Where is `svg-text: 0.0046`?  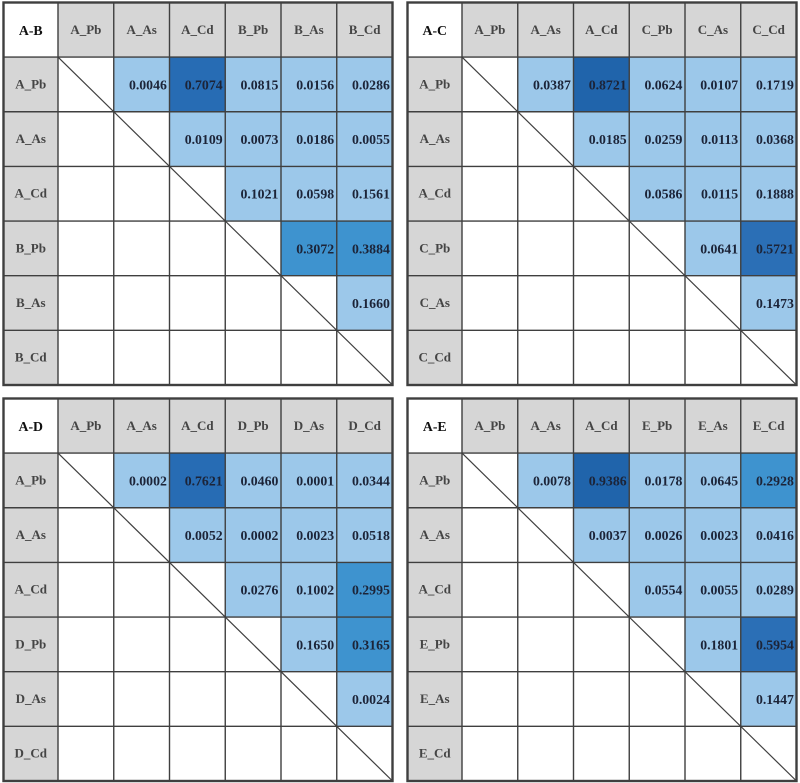
svg-text: 0.0046 is located at coordinates (148, 84).